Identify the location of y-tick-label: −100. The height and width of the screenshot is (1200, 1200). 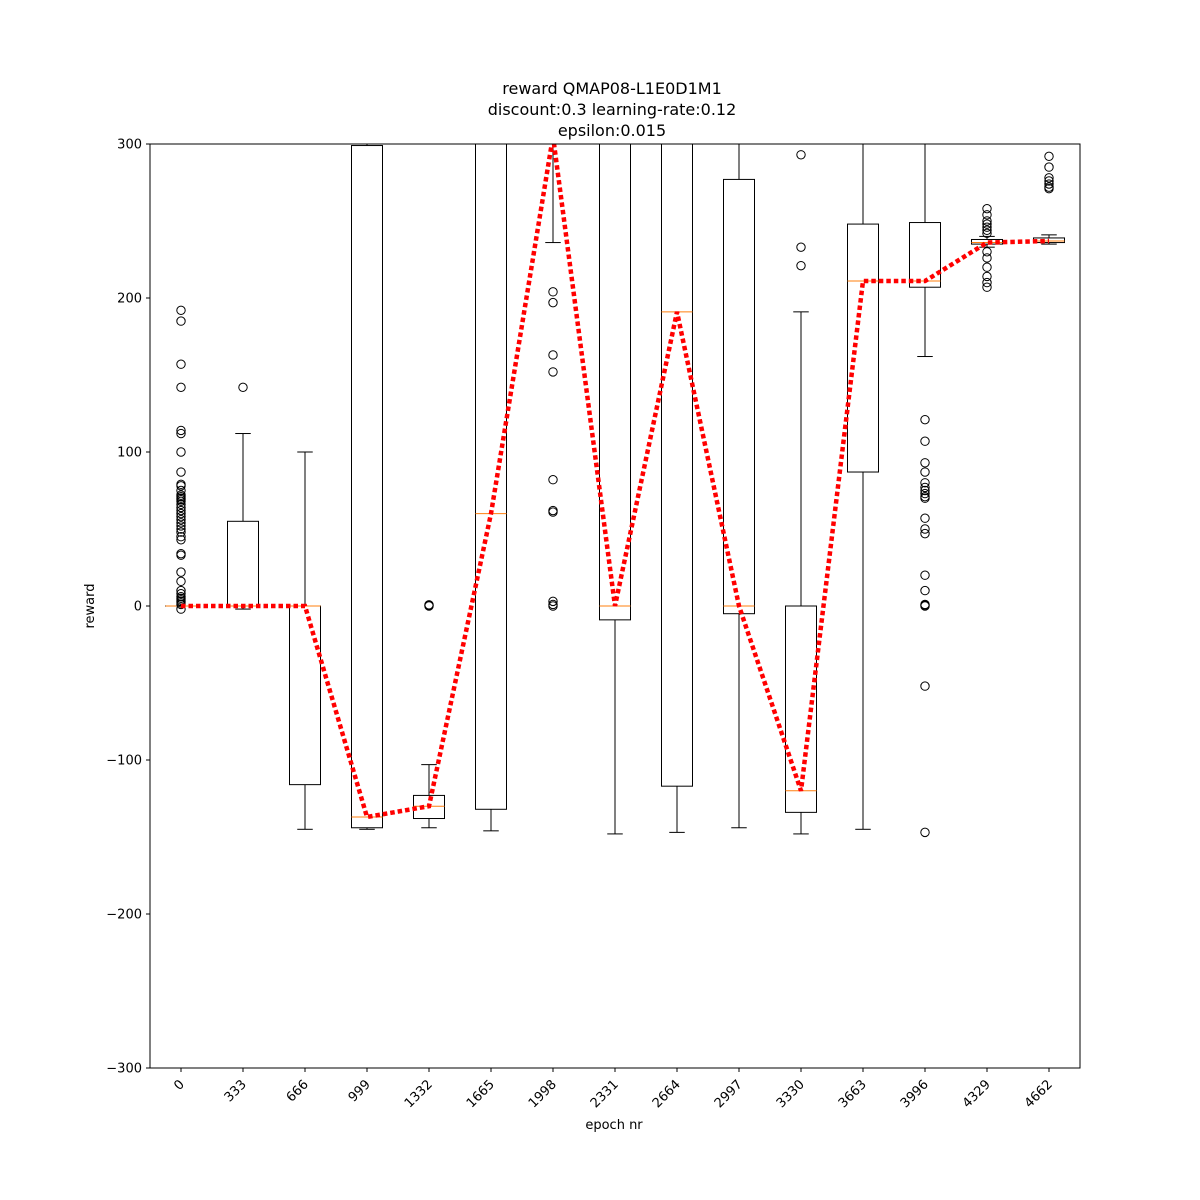
(124, 761).